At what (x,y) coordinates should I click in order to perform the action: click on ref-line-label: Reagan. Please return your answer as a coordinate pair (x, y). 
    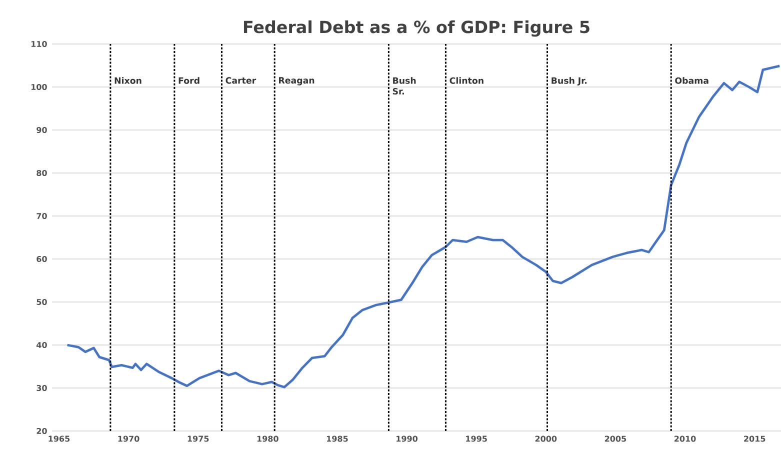
    Looking at the image, I should click on (296, 81).